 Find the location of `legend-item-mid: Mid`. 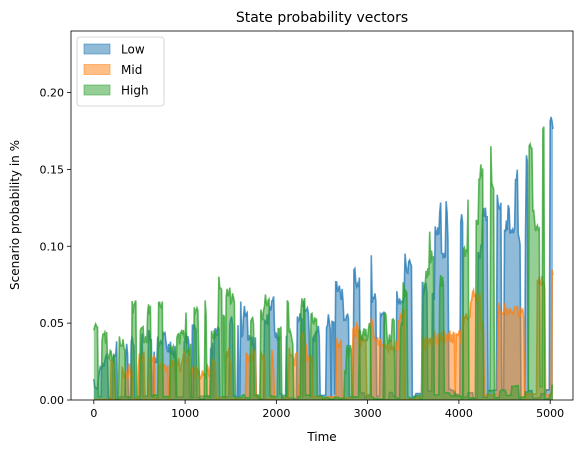

legend-item-mid: Mid is located at coordinates (112, 70).